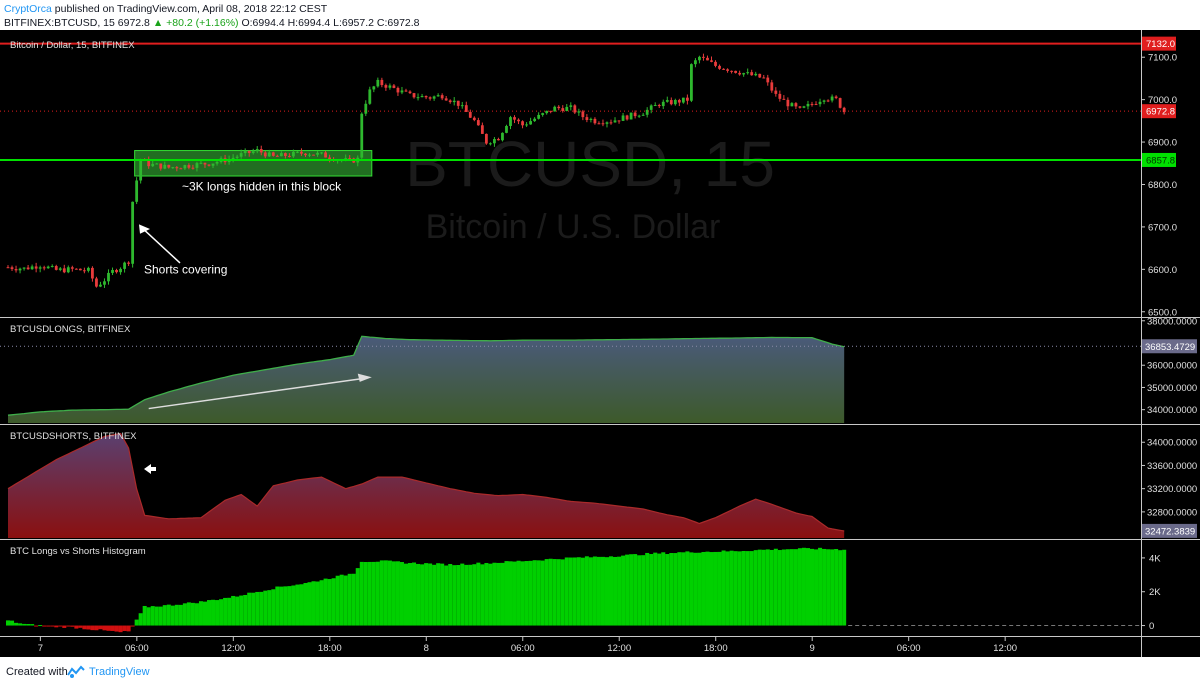 The height and width of the screenshot is (686, 1200). I want to click on longs-pane-title: BTCUSDLONGS, BITFINEX, so click(70, 329).